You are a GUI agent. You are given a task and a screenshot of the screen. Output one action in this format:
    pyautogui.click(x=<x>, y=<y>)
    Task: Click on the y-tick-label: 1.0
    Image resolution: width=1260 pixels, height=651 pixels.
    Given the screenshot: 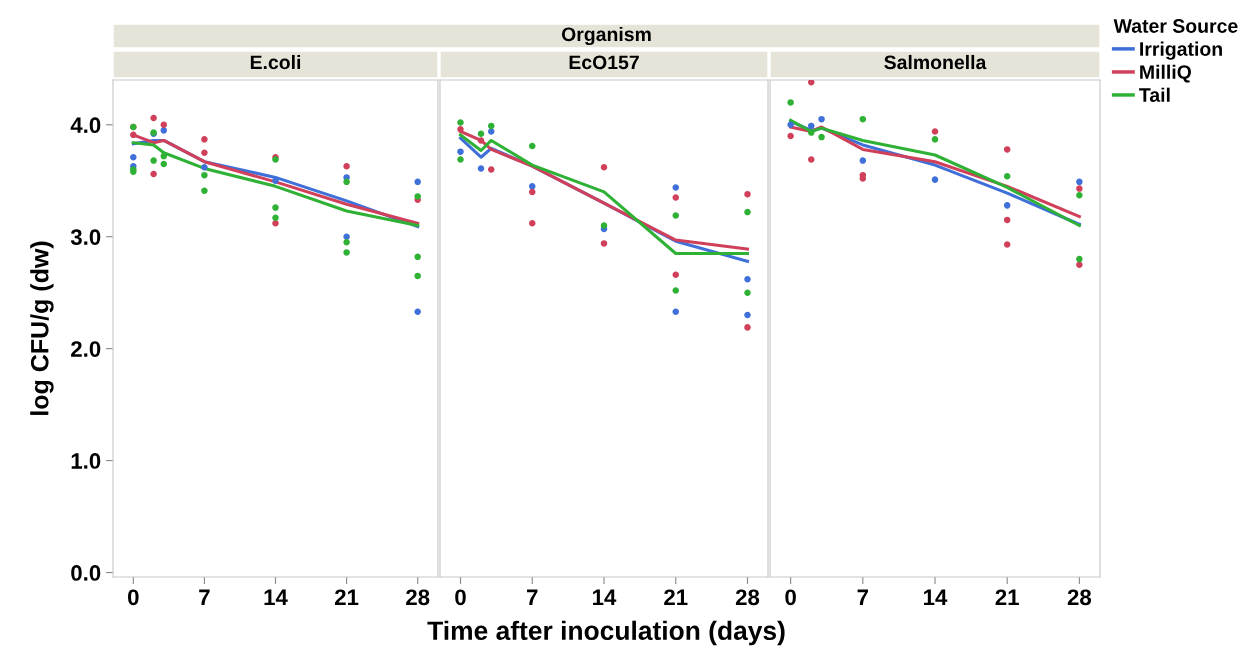 What is the action you would take?
    pyautogui.click(x=86, y=461)
    